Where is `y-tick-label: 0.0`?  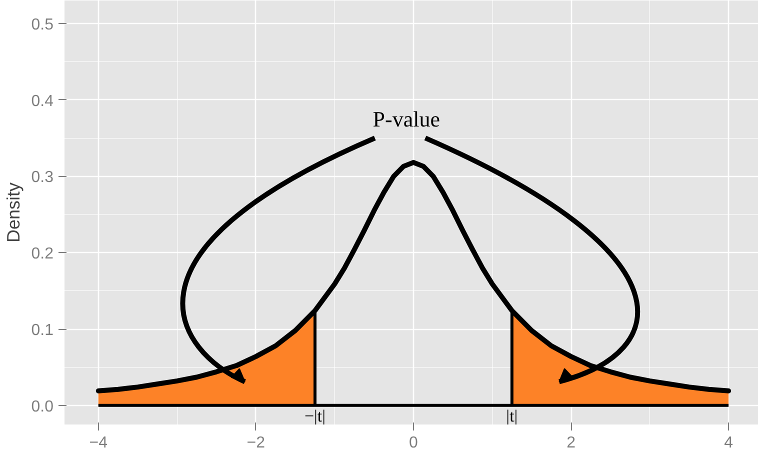 y-tick-label: 0.0 is located at coordinates (42, 407).